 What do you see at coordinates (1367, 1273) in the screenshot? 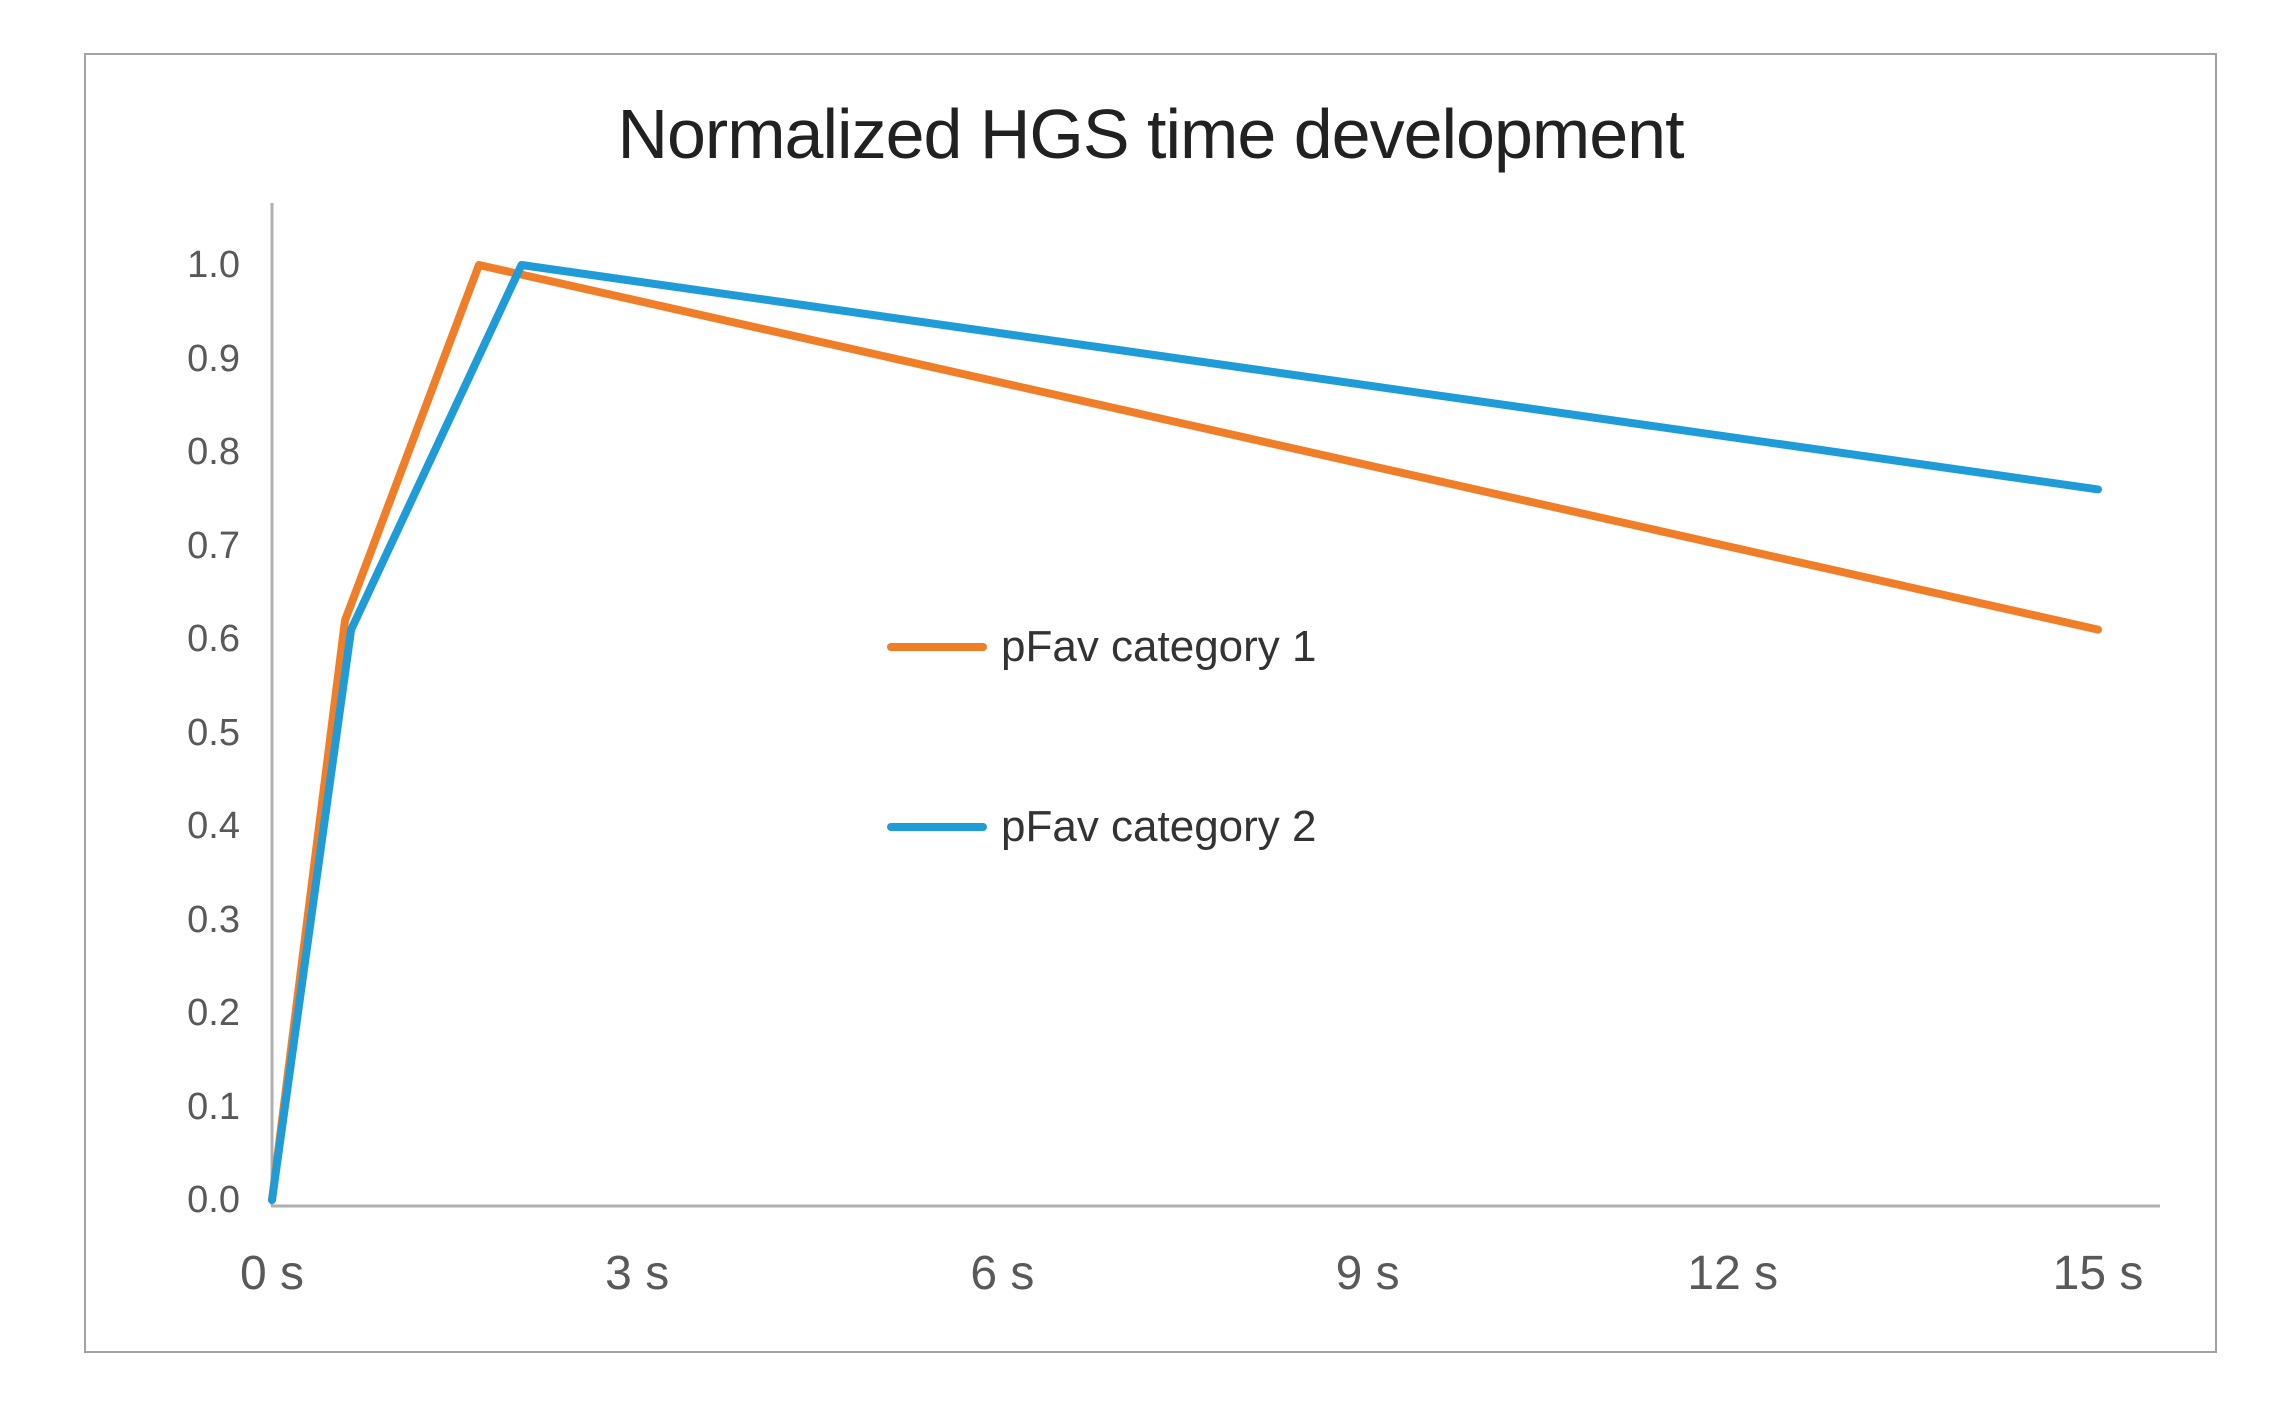
I see `x-tick-label: 9 s` at bounding box center [1367, 1273].